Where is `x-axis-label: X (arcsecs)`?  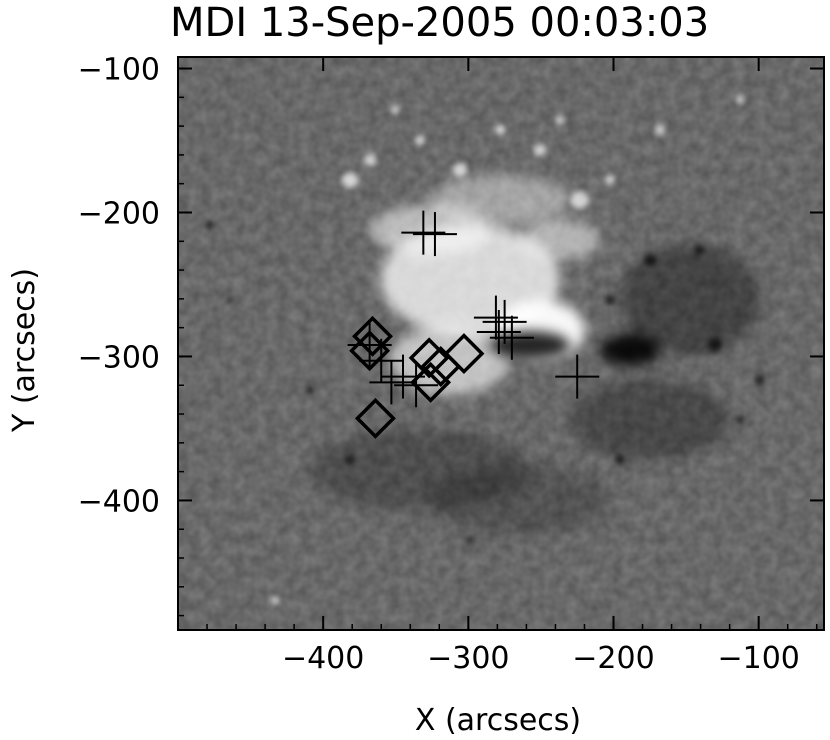
x-axis-label: X (arcsecs) is located at coordinates (498, 720).